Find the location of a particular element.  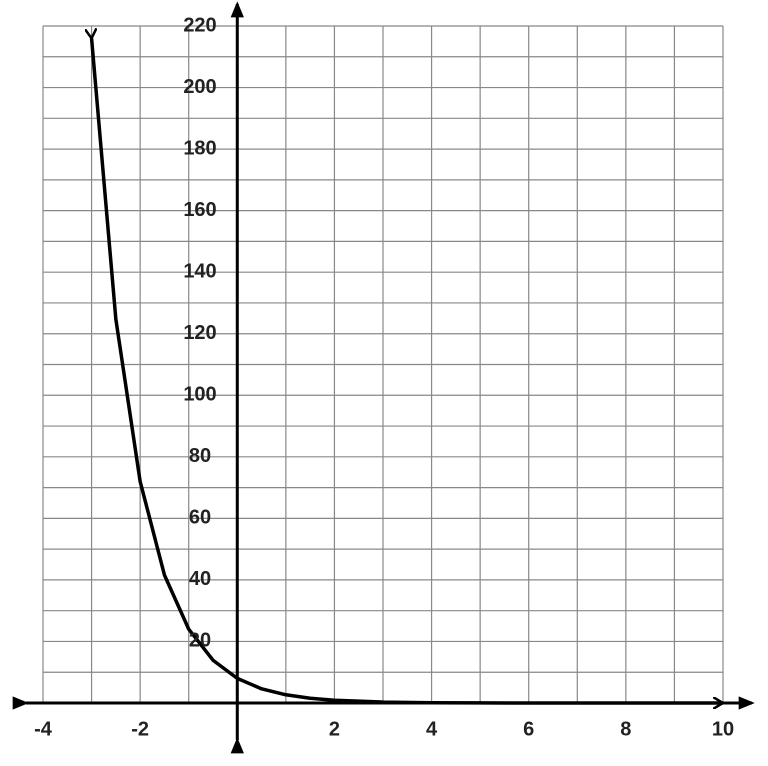

y-tick-label: 220 is located at coordinates (199, 25).